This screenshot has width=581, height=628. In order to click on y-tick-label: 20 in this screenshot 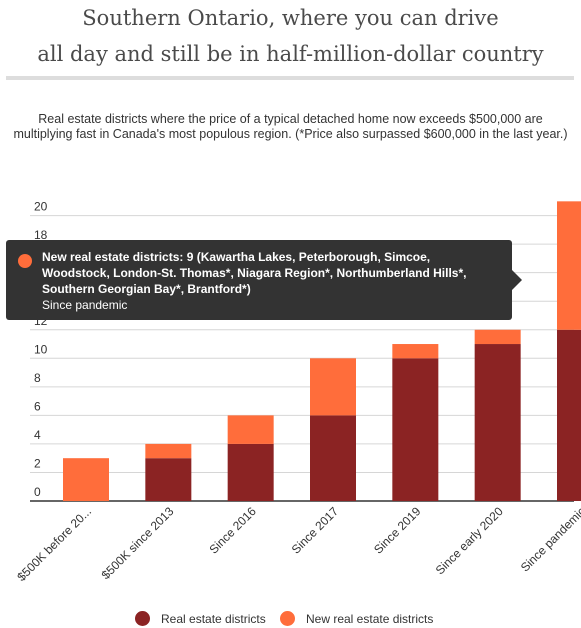, I will do `click(41, 207)`.